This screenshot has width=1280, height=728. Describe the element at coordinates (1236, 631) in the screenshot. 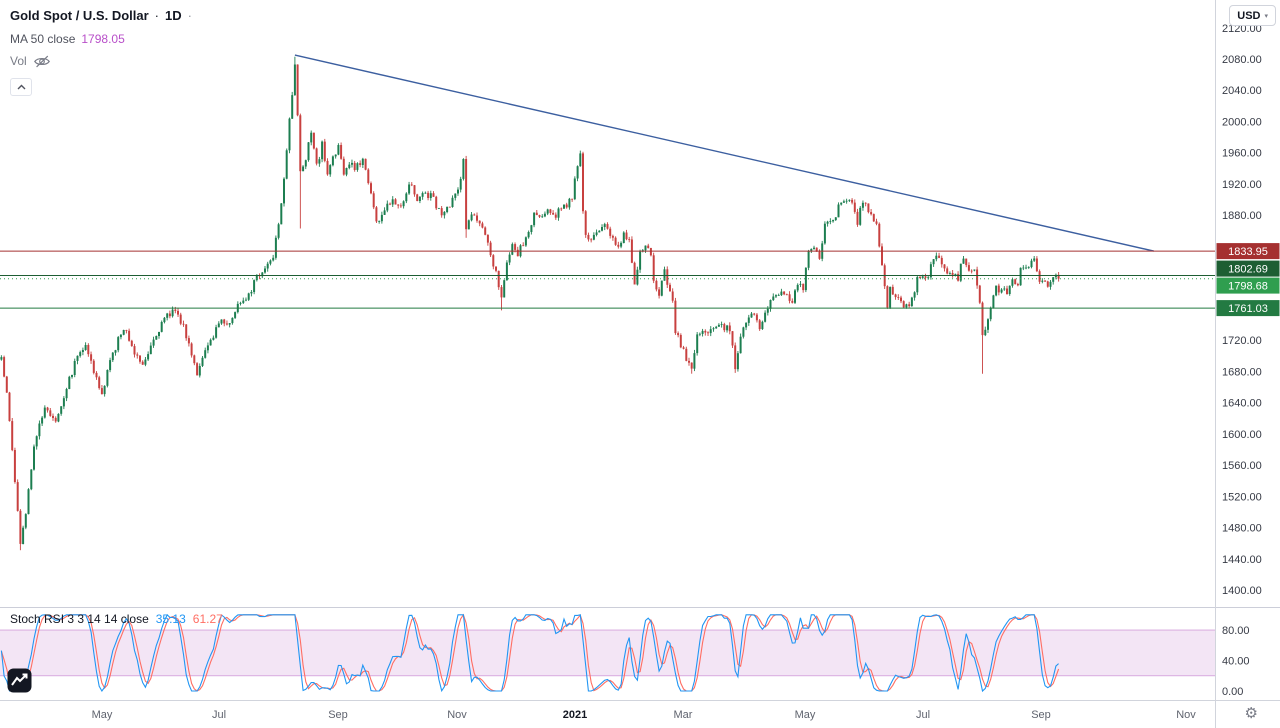

I see `stoch-tick-label: 80.00` at that location.